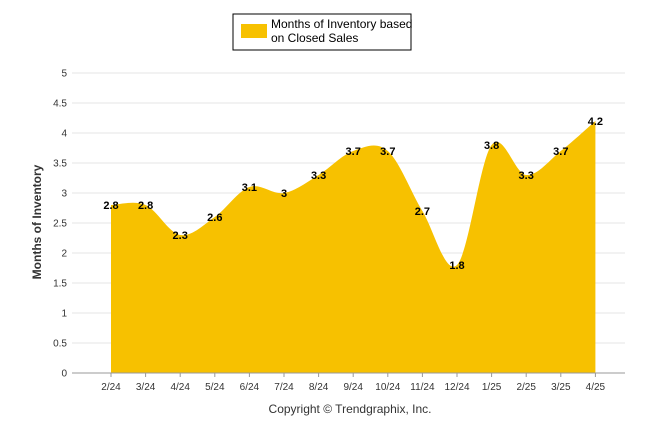  What do you see at coordinates (249, 188) in the screenshot?
I see `data-label: 3.1` at bounding box center [249, 188].